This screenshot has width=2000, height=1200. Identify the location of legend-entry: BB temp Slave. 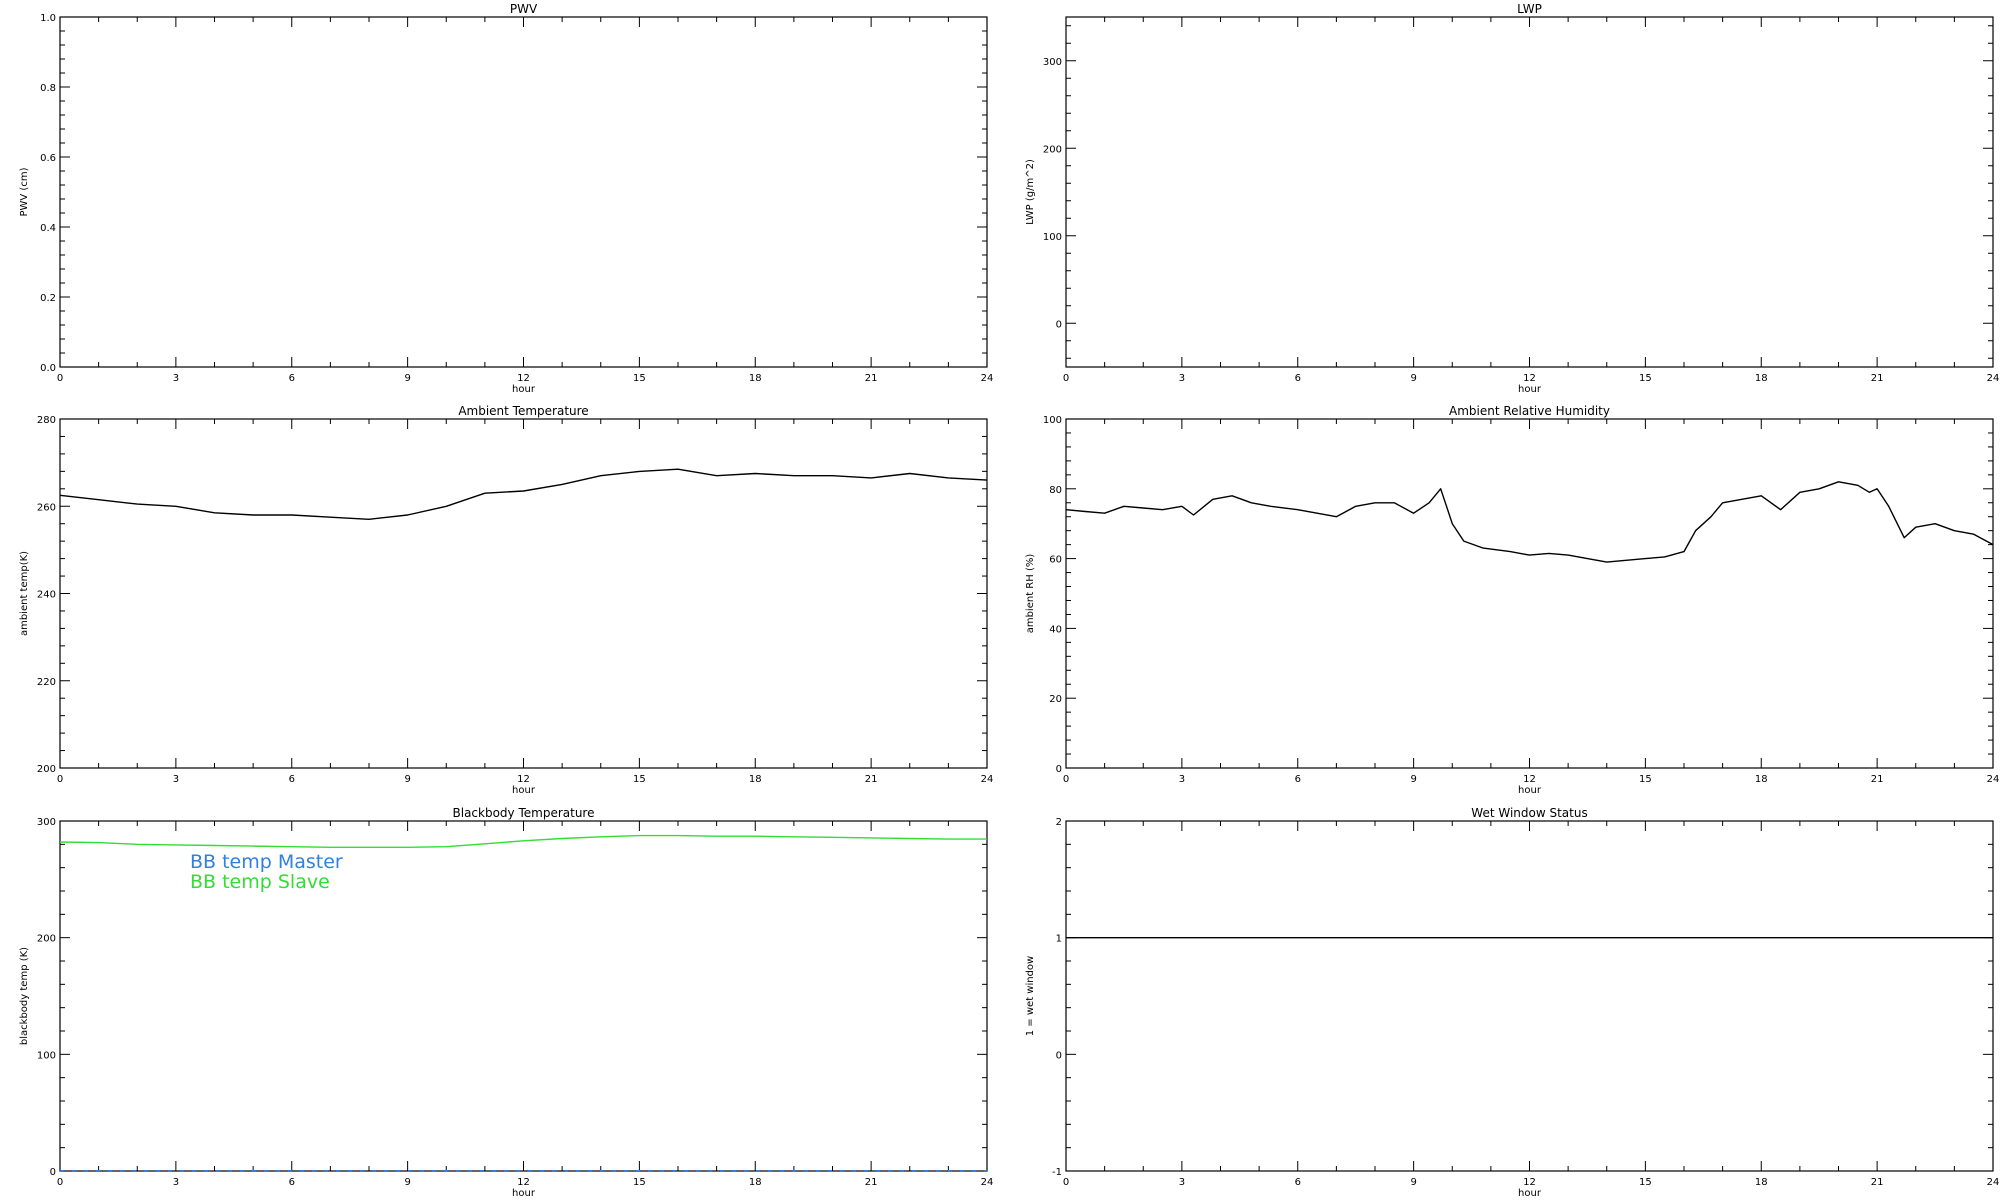
(260, 882).